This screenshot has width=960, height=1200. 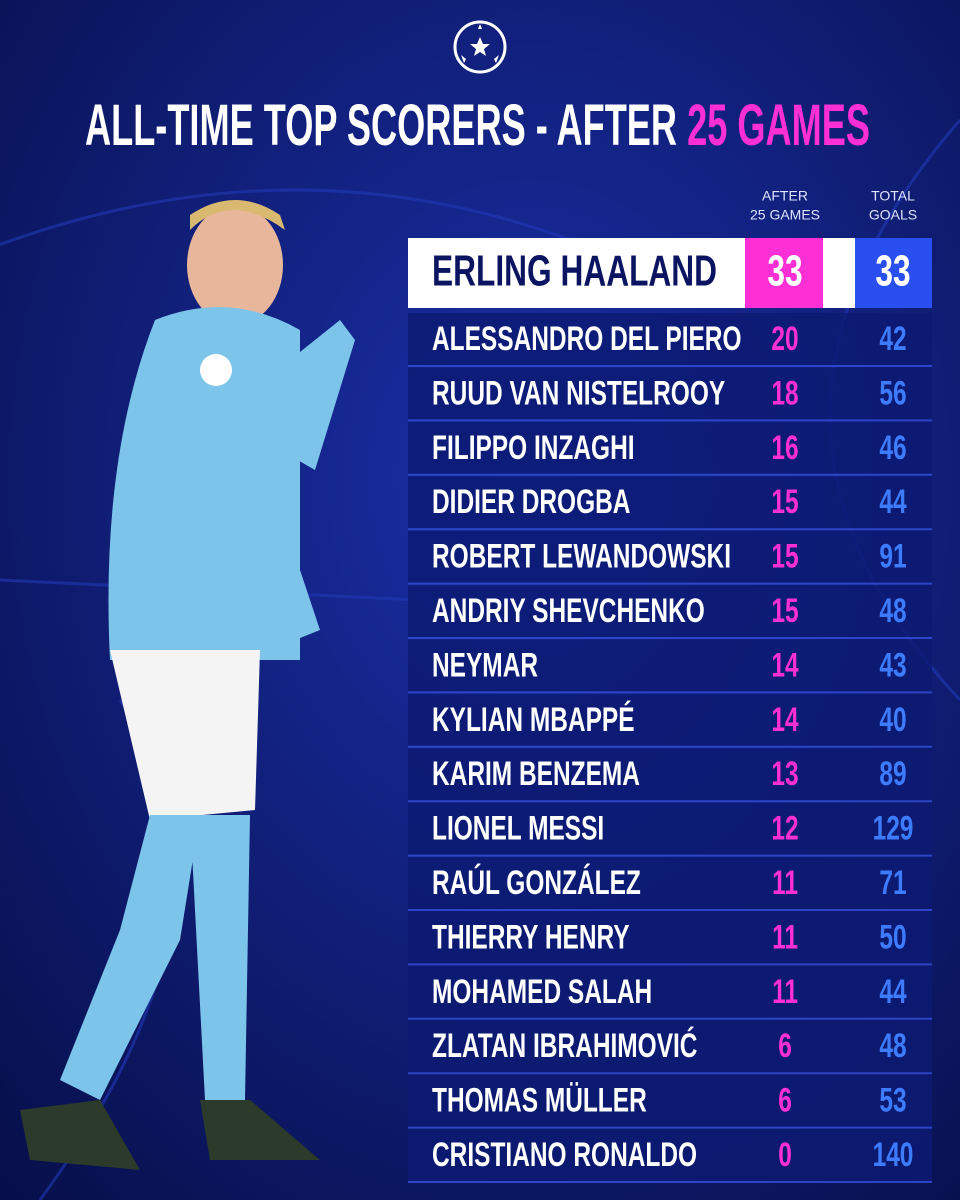 What do you see at coordinates (531, 502) in the screenshot?
I see `player-name: DIDIER DROGBA` at bounding box center [531, 502].